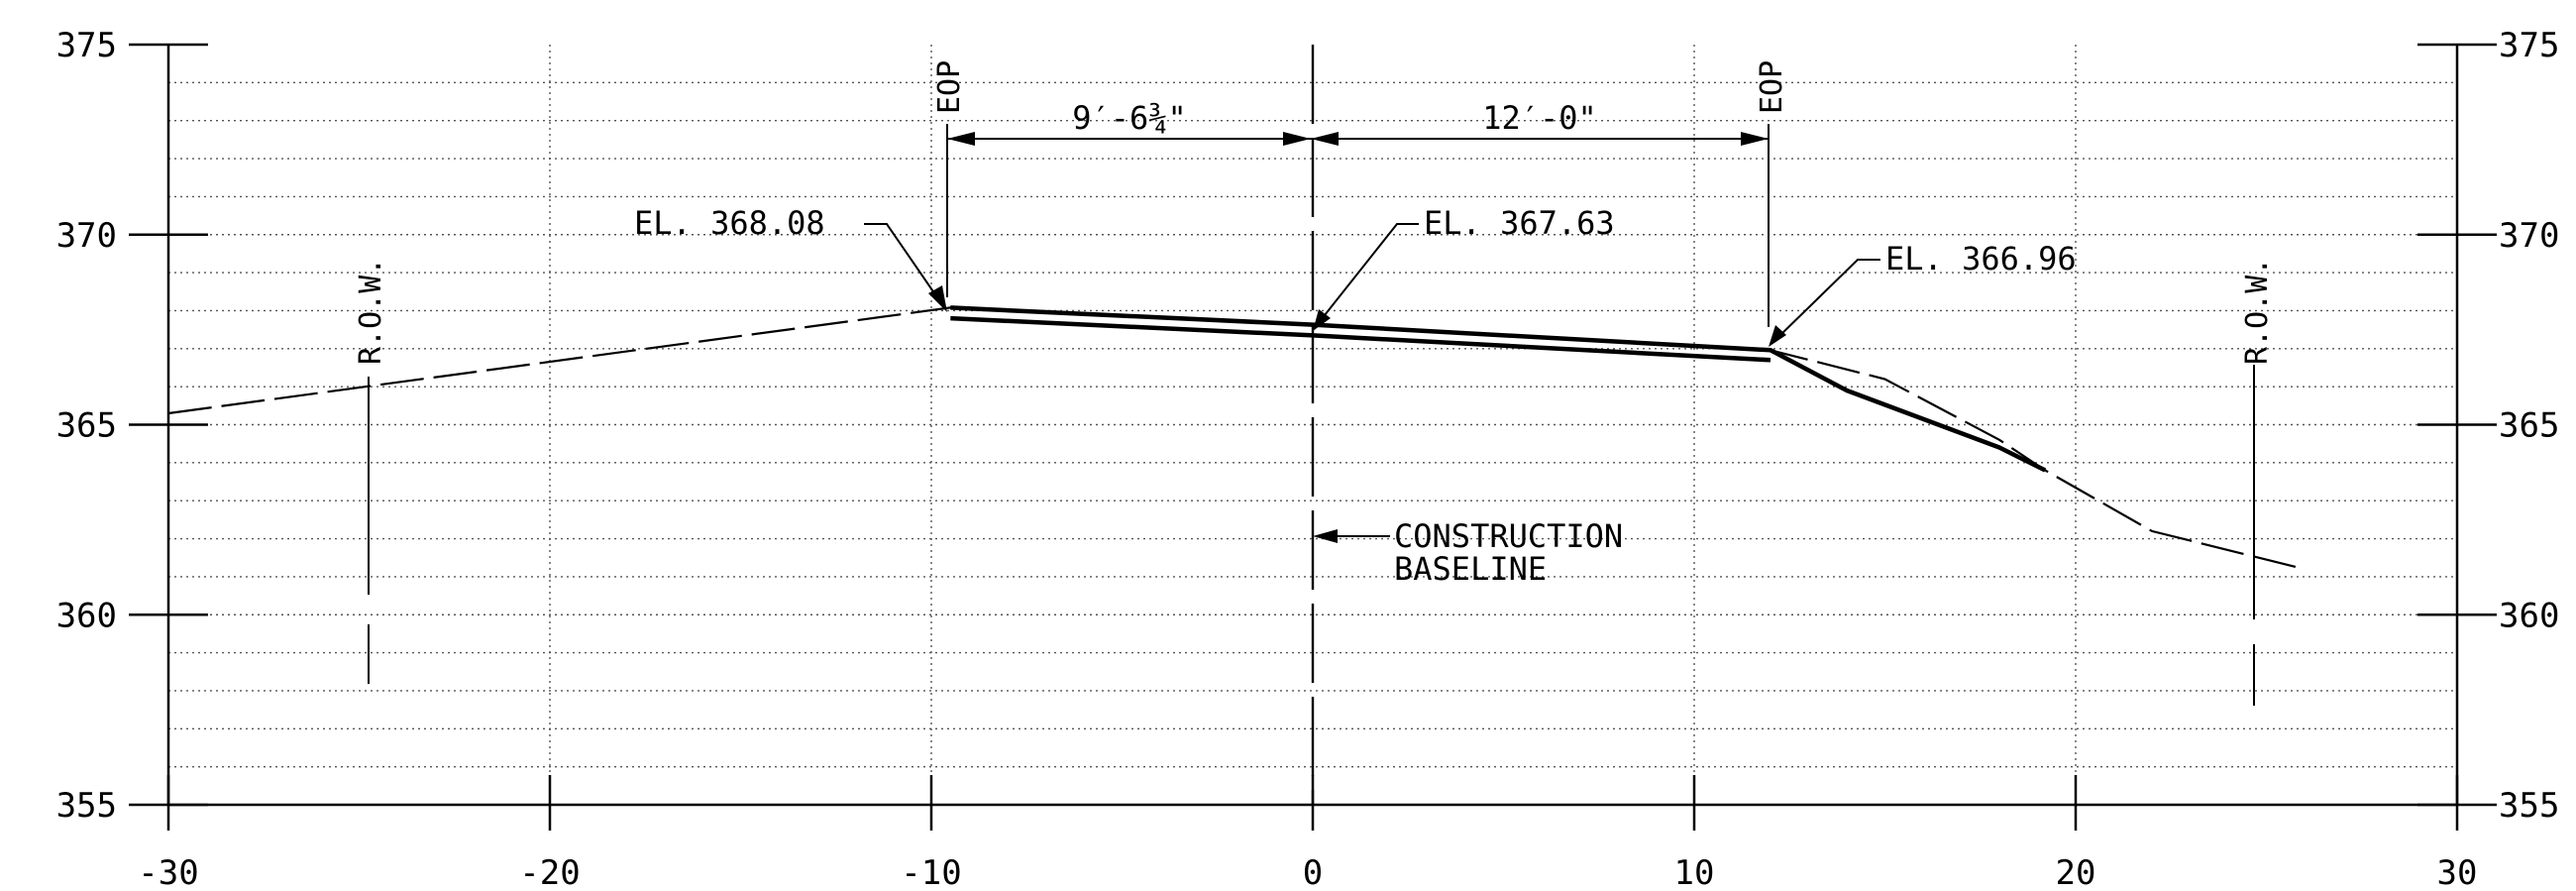  I want to click on elevation-right-arrowhead, so click(1778, 336).